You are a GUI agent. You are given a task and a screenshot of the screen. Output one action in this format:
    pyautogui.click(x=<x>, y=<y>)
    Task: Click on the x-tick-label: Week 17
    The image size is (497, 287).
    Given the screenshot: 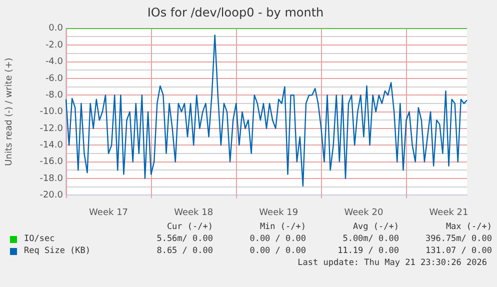 What is the action you would take?
    pyautogui.click(x=108, y=213)
    